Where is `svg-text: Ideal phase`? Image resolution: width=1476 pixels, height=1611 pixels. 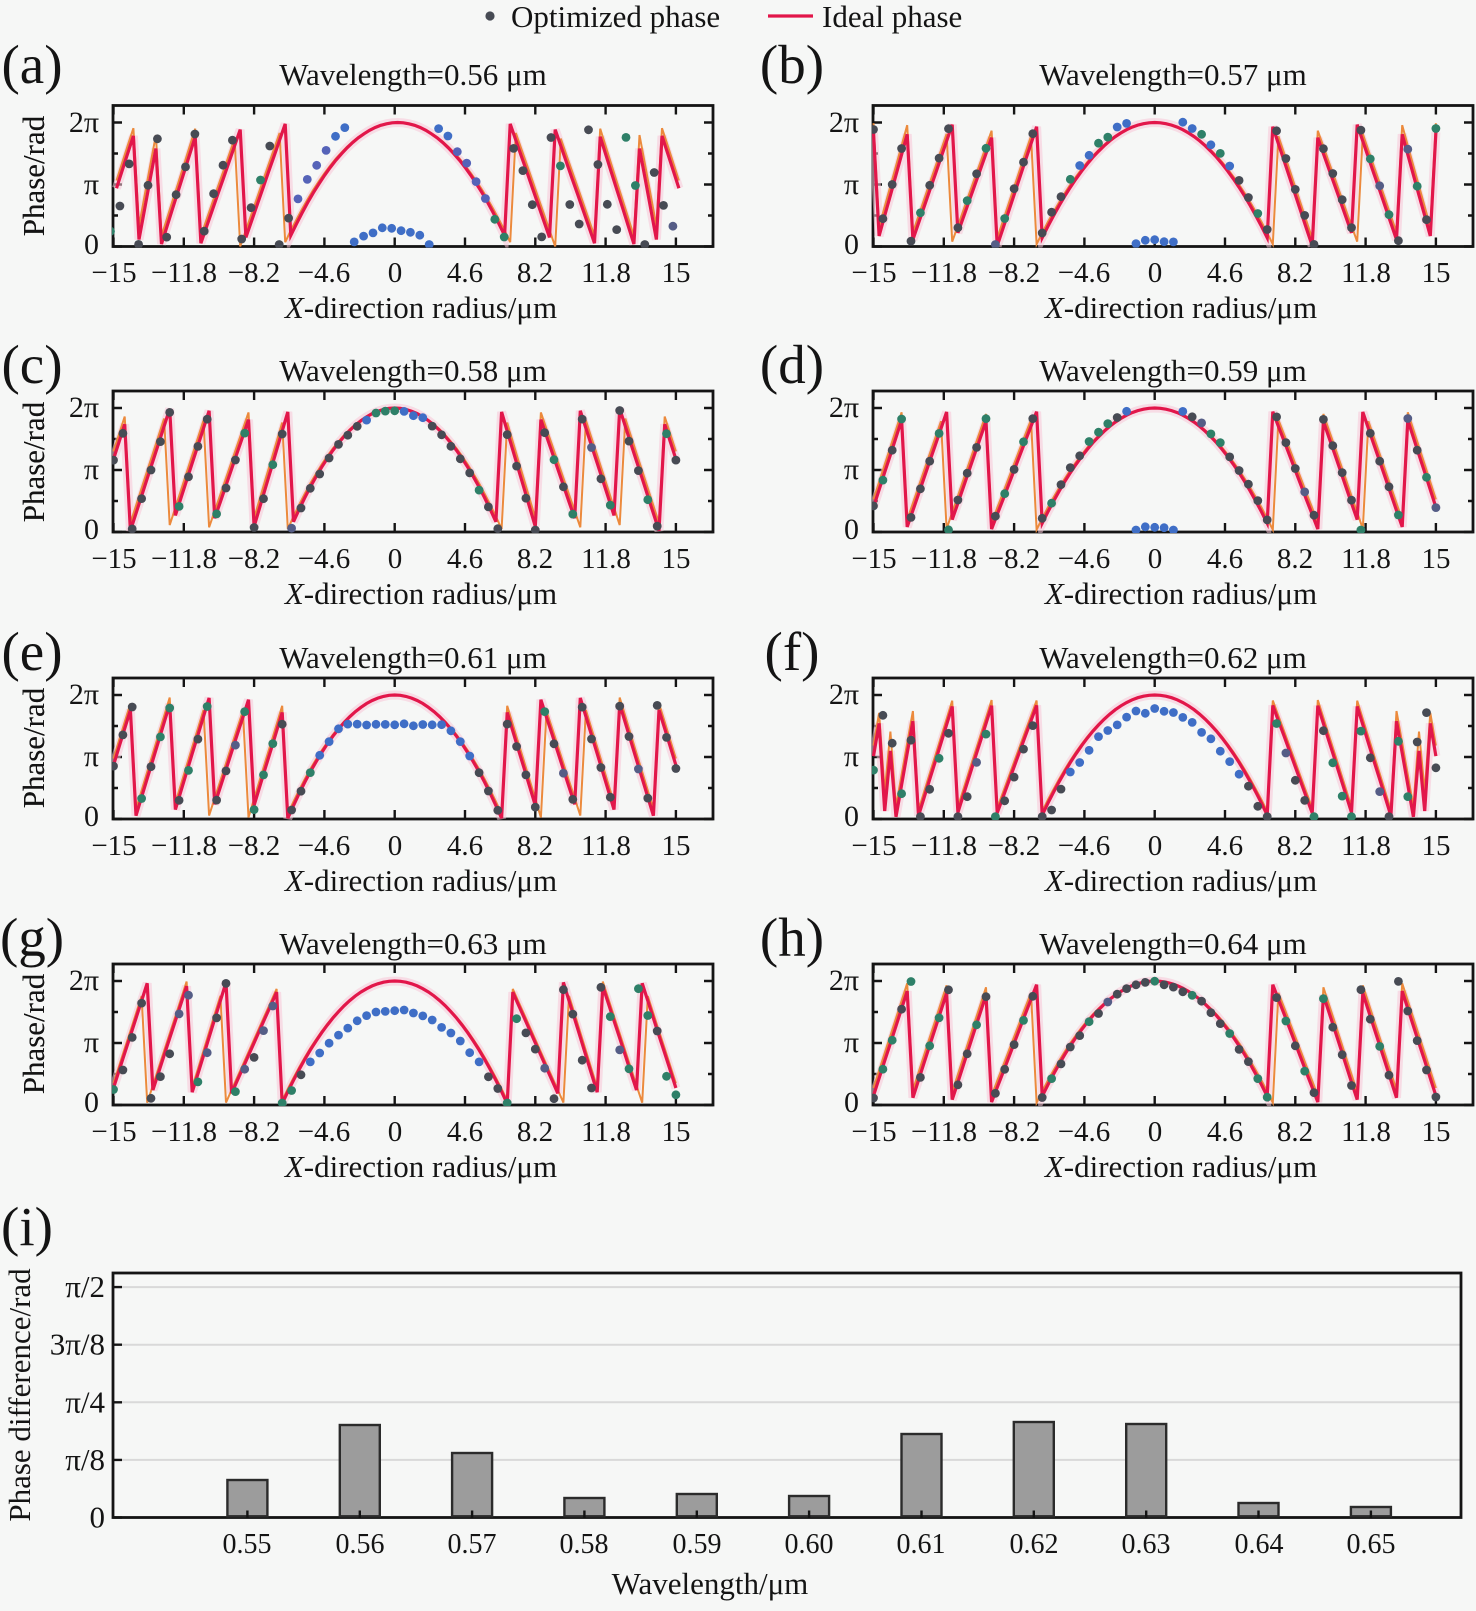 svg-text: Ideal phase is located at coordinates (892, 17).